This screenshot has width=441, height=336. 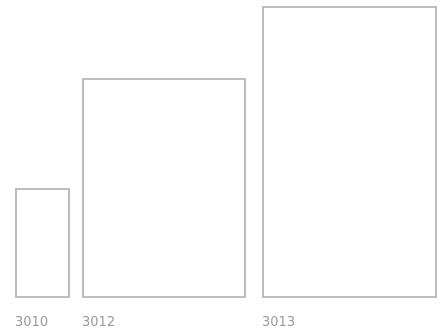 I want to click on item-3010-label: 3010, so click(x=32, y=322).